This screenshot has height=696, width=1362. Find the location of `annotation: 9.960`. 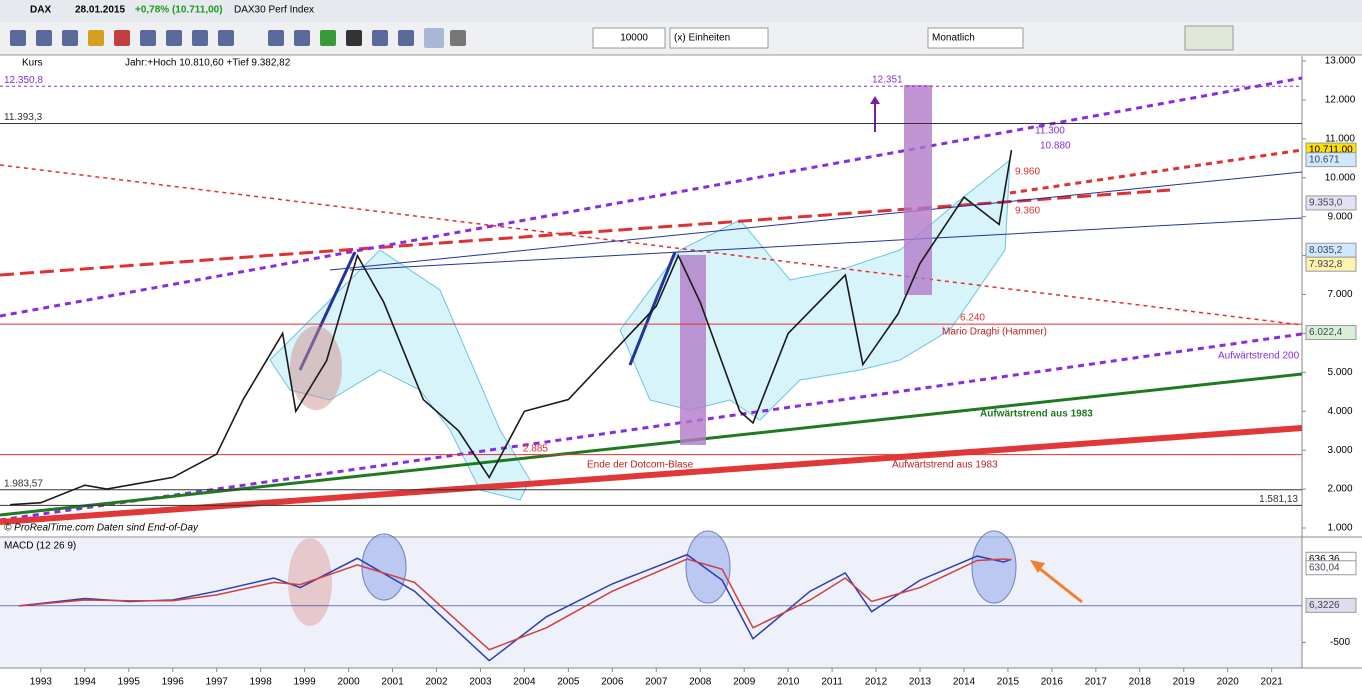

annotation: 9.960 is located at coordinates (1027, 172).